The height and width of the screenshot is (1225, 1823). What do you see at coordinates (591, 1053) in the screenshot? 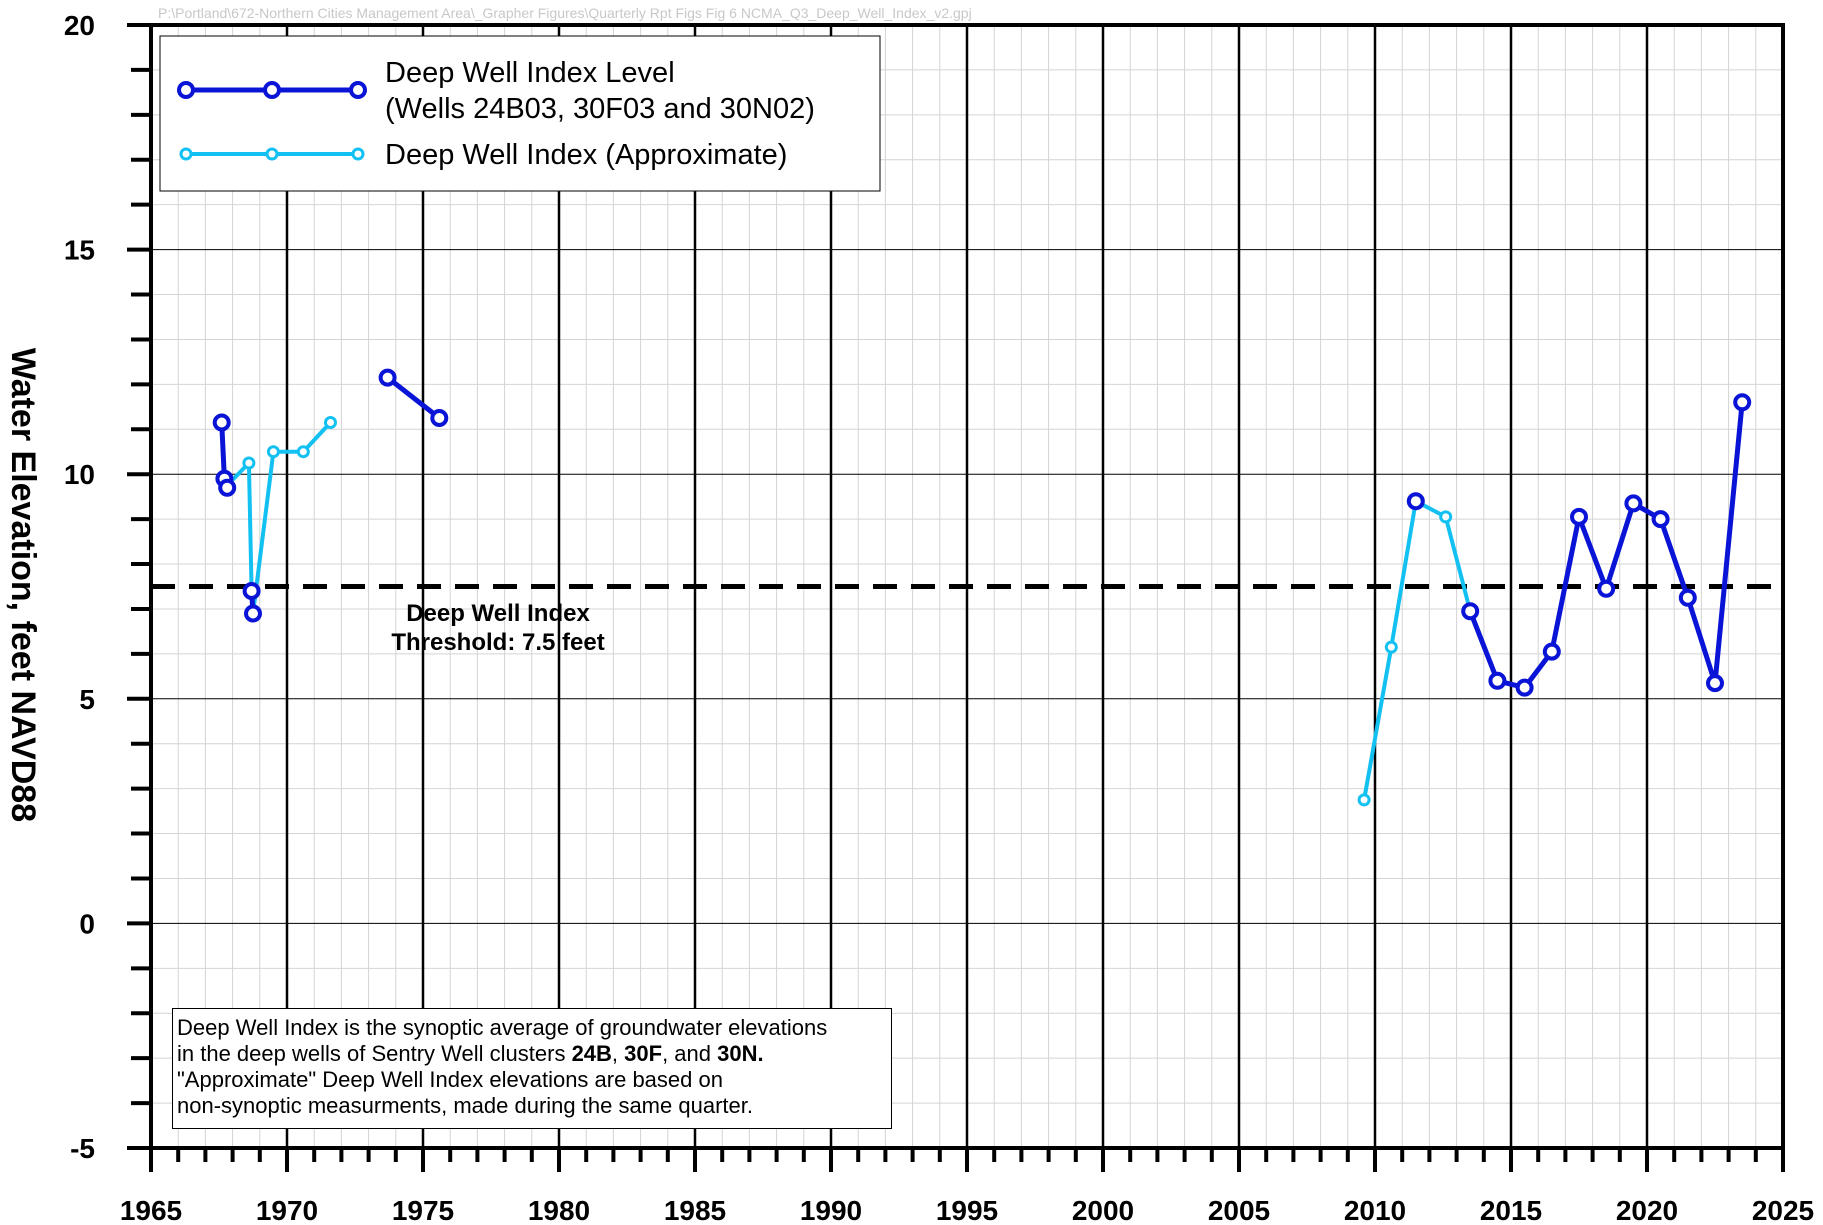
I see `note-cluster-24b: 24B` at bounding box center [591, 1053].